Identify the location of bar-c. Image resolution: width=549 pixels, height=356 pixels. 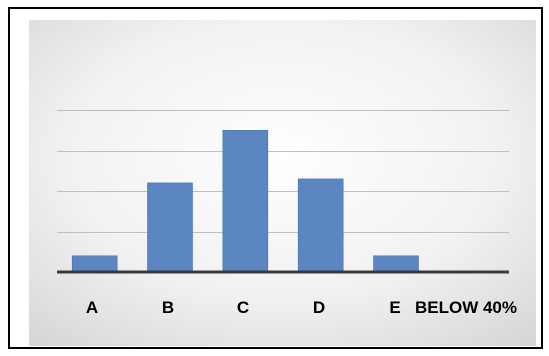
(245, 201).